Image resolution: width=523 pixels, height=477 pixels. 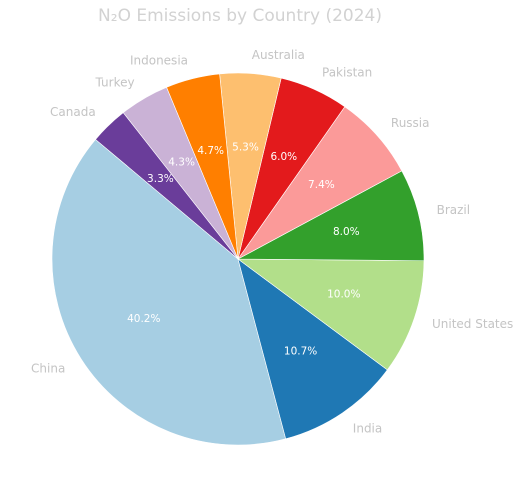 I want to click on slice-label-united-states: United States, so click(x=472, y=324).